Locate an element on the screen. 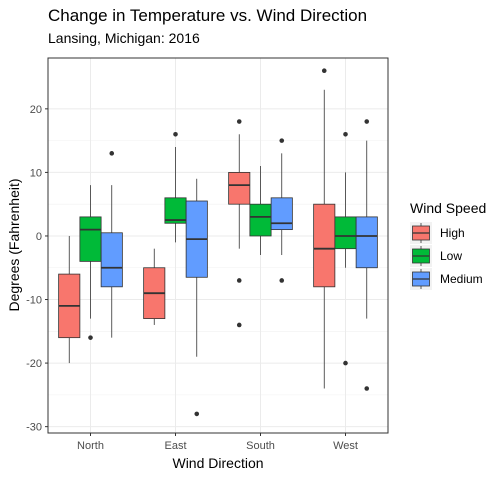 The width and height of the screenshot is (503, 478). y-tick-label: 20 is located at coordinates (36, 110).